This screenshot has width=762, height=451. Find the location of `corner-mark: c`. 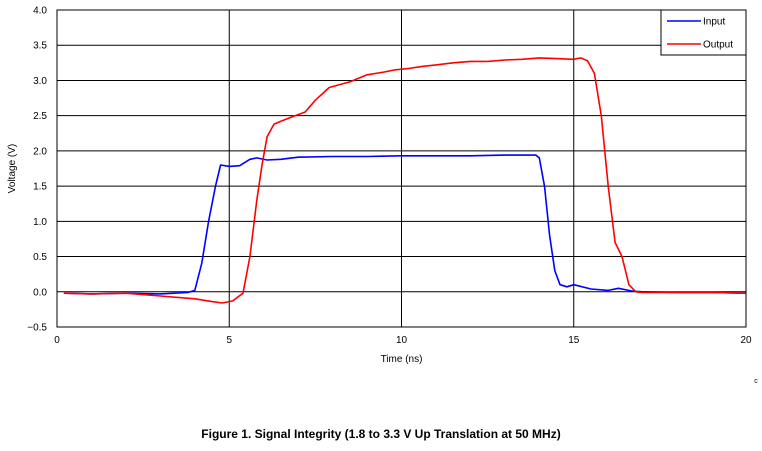

corner-mark: c is located at coordinates (756, 381).